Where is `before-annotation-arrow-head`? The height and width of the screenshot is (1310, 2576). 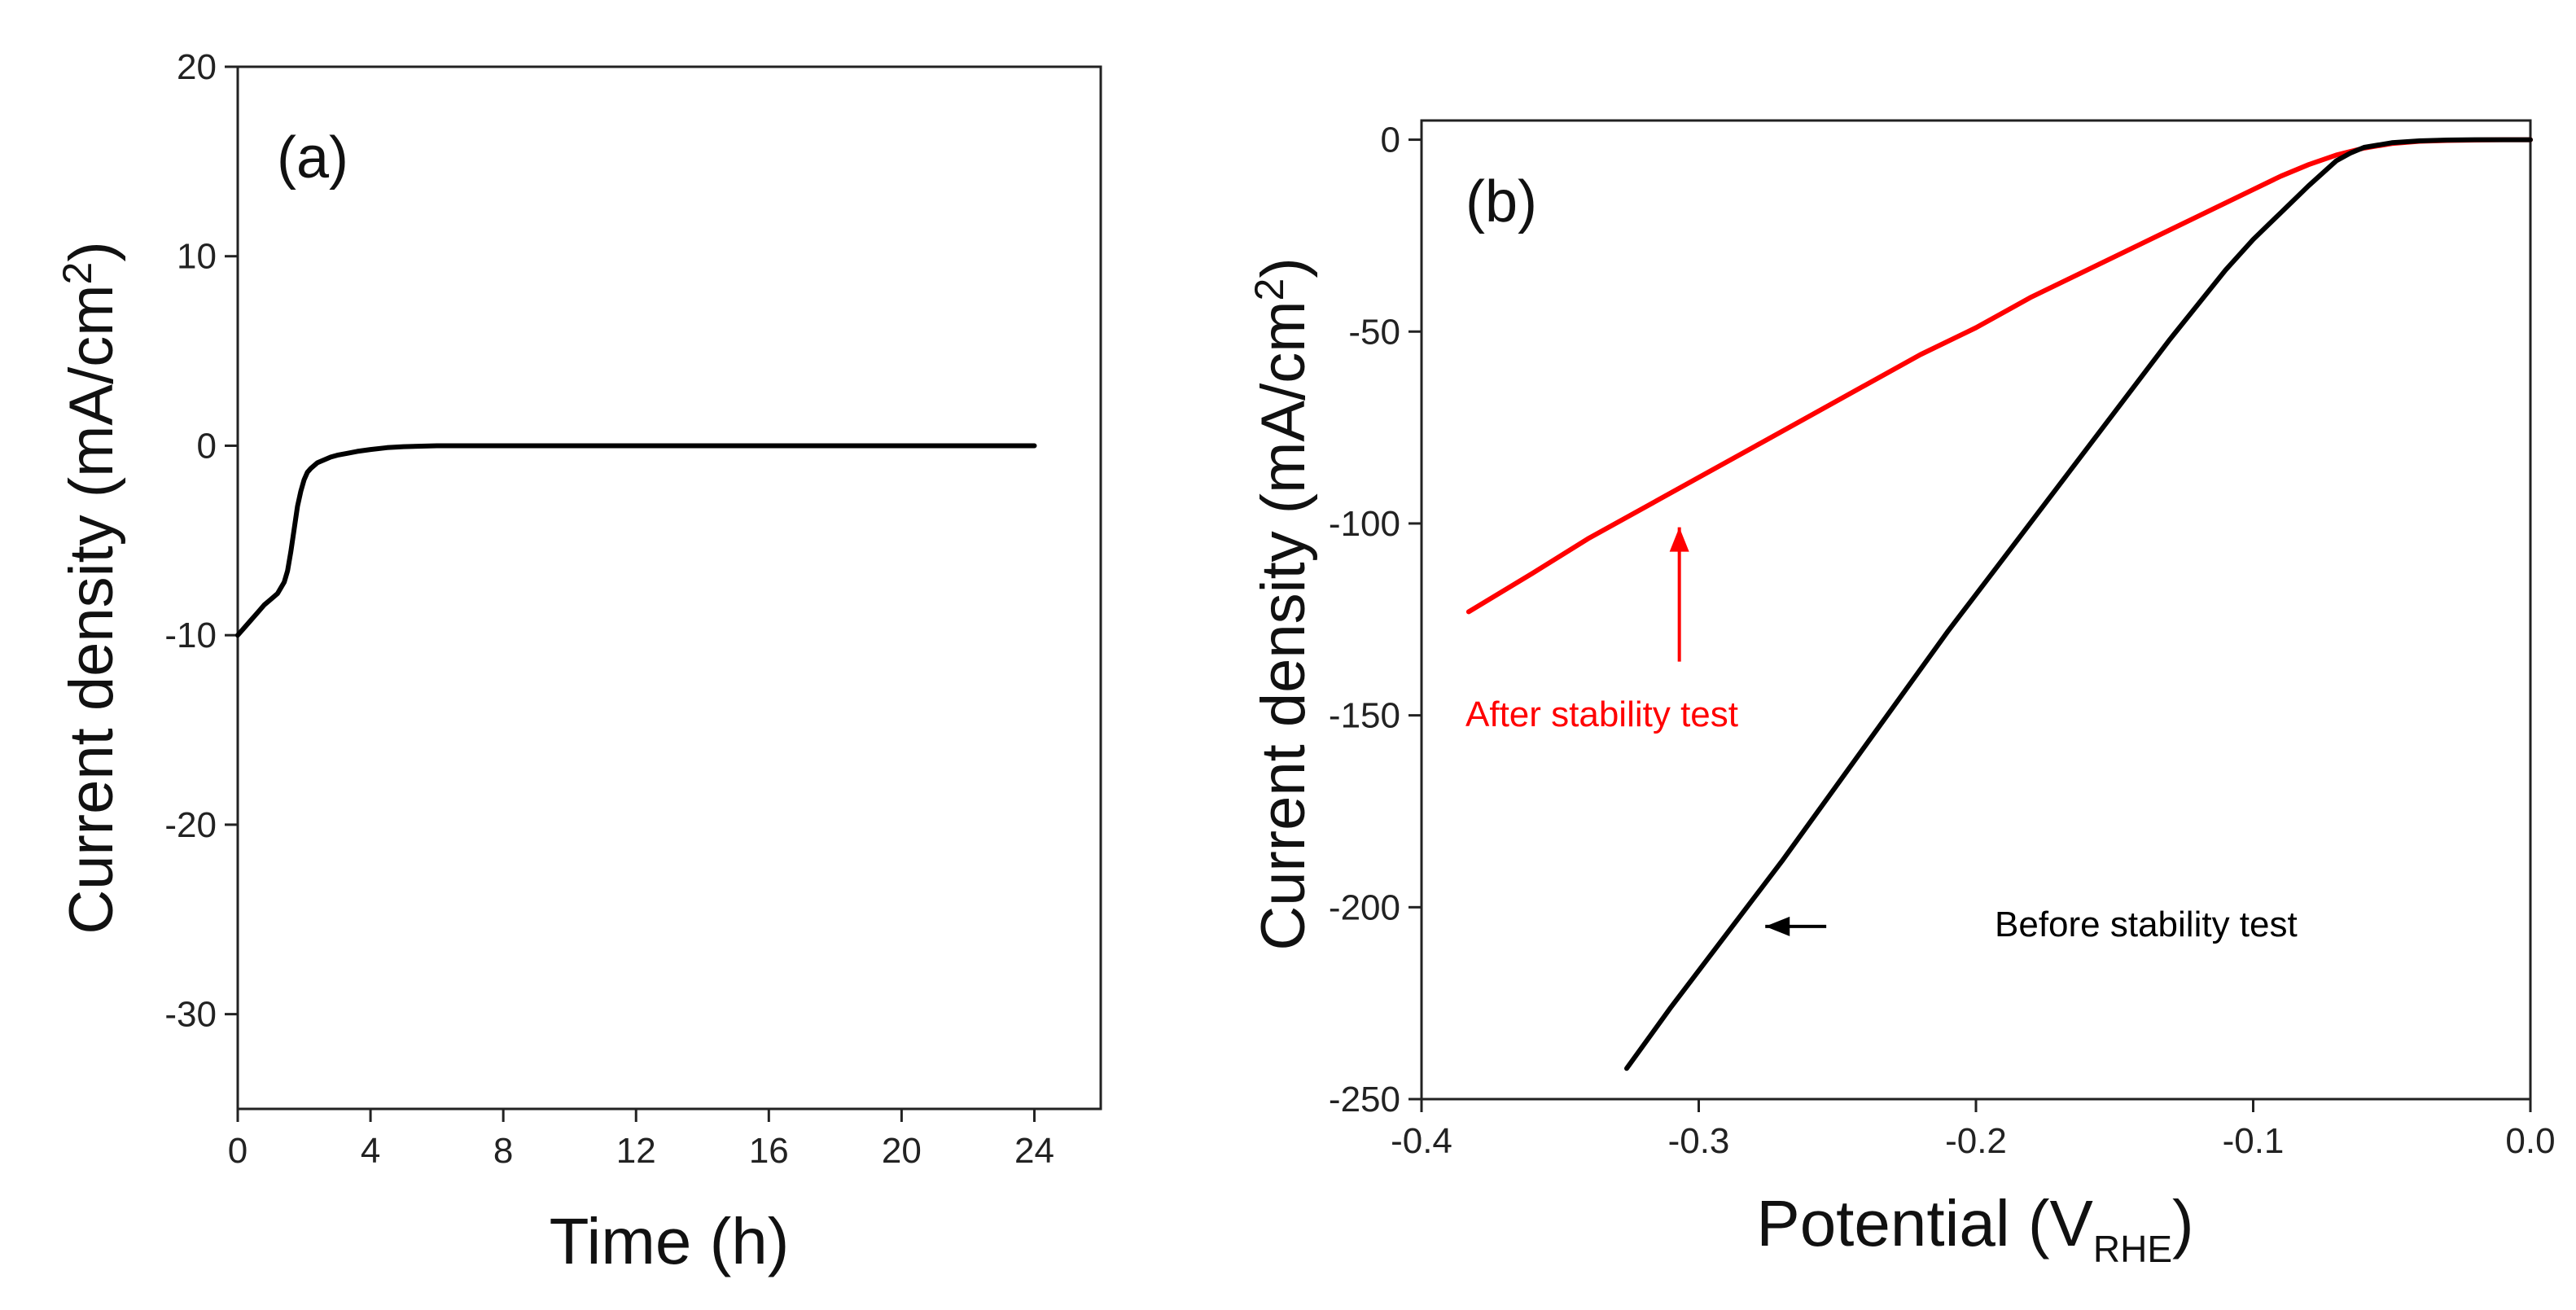 before-annotation-arrow-head is located at coordinates (1777, 926).